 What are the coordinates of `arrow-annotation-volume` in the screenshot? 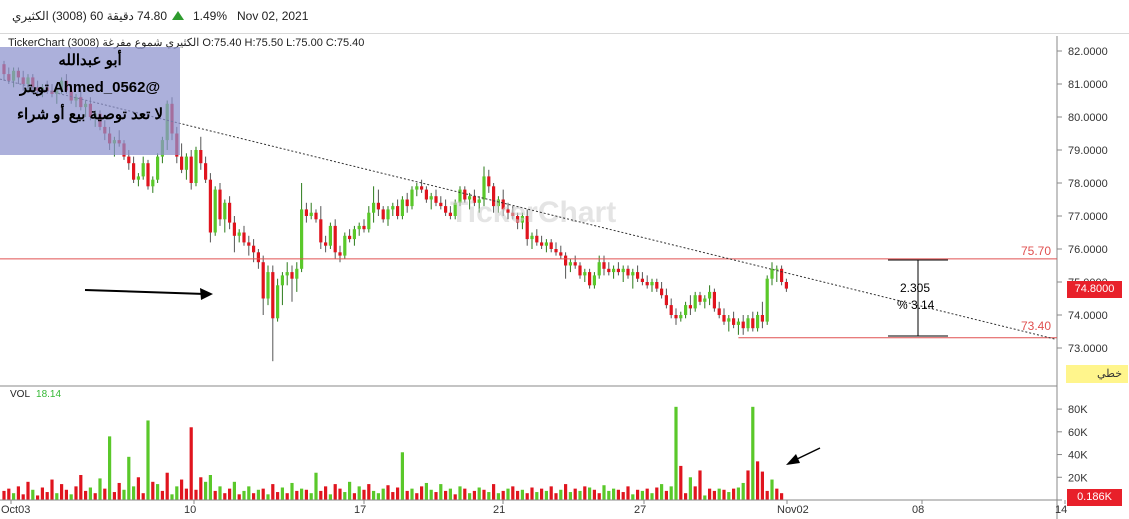 It's located at (803, 456).